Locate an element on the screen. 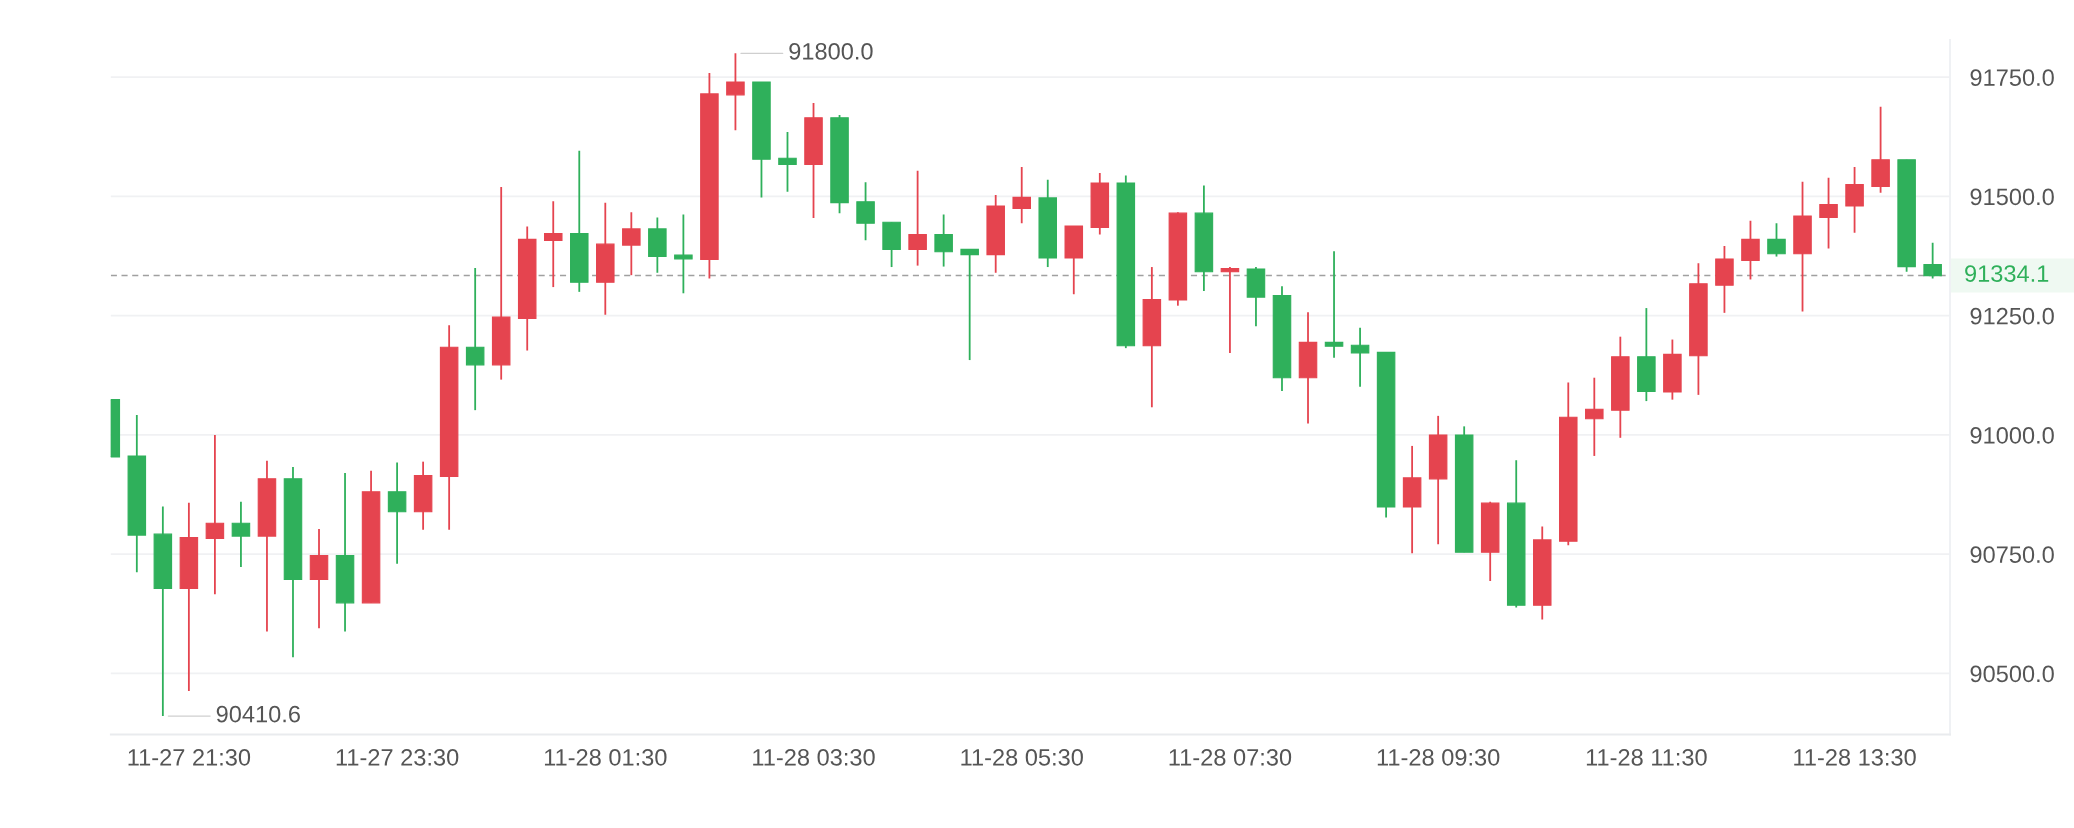  x-tick-label: 11-28 13:30 is located at coordinates (1855, 757).